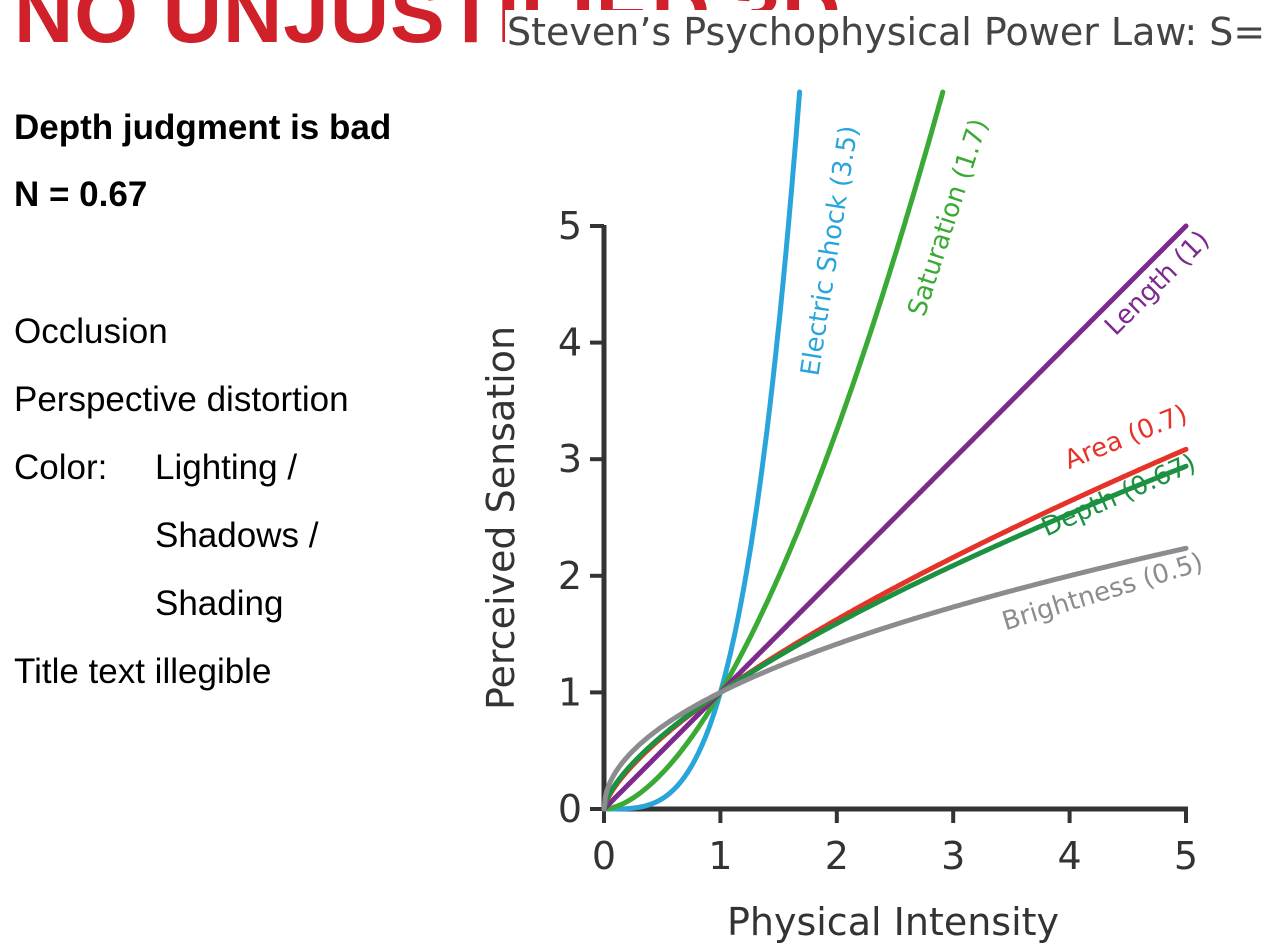 The image size is (1269, 952). Describe the element at coordinates (570, 692) in the screenshot. I see `y-tick-label-1: 1` at that location.